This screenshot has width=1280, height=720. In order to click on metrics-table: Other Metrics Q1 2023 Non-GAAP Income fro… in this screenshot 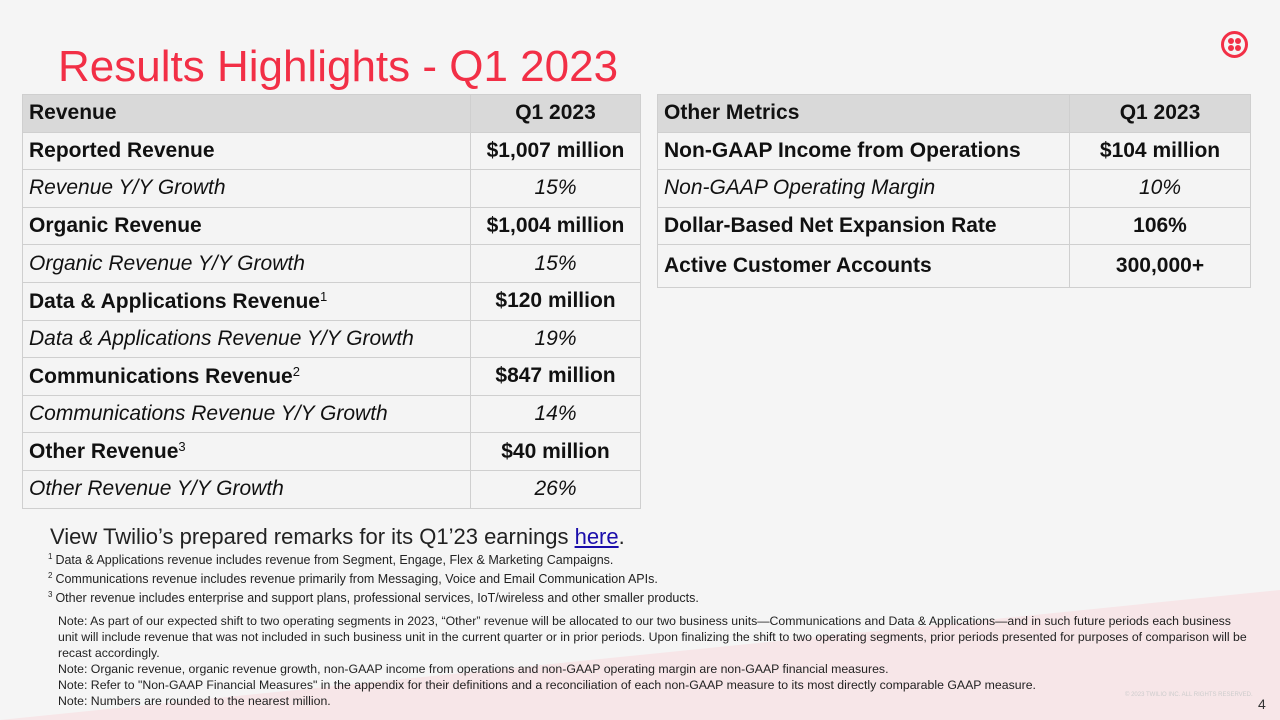, I will do `click(954, 191)`.